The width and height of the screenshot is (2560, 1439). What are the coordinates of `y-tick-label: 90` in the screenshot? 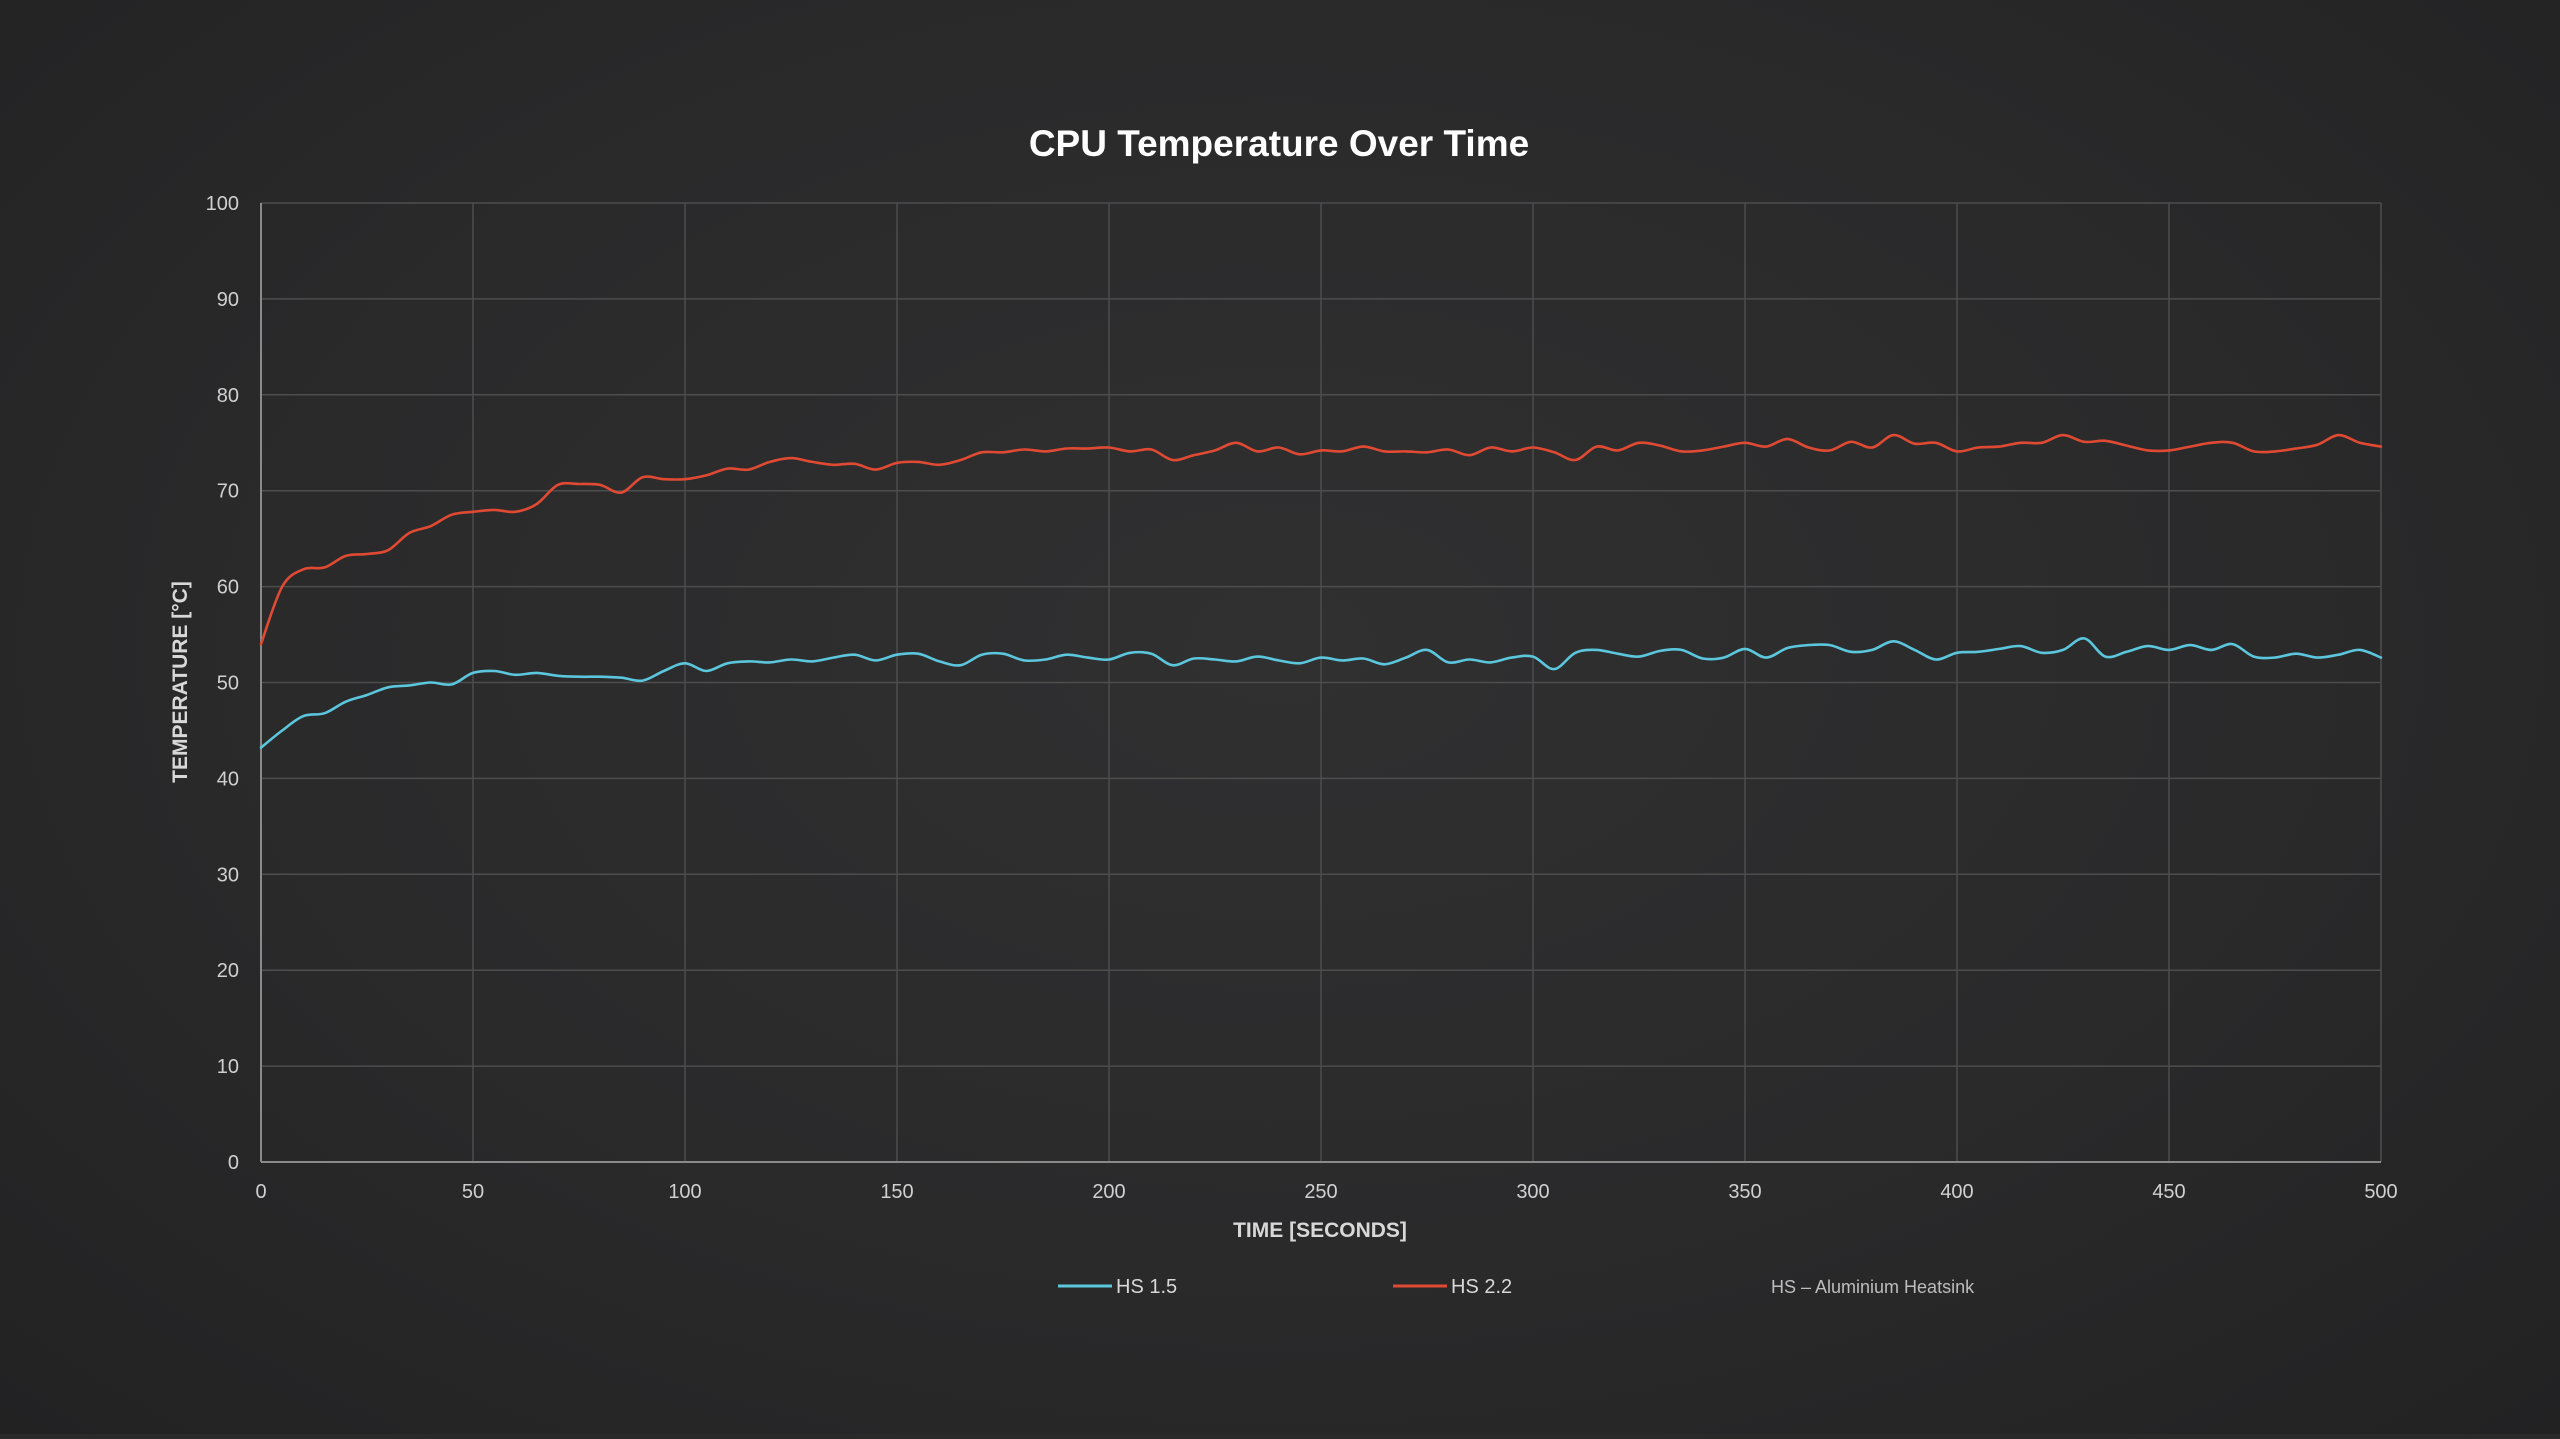 It's located at (228, 300).